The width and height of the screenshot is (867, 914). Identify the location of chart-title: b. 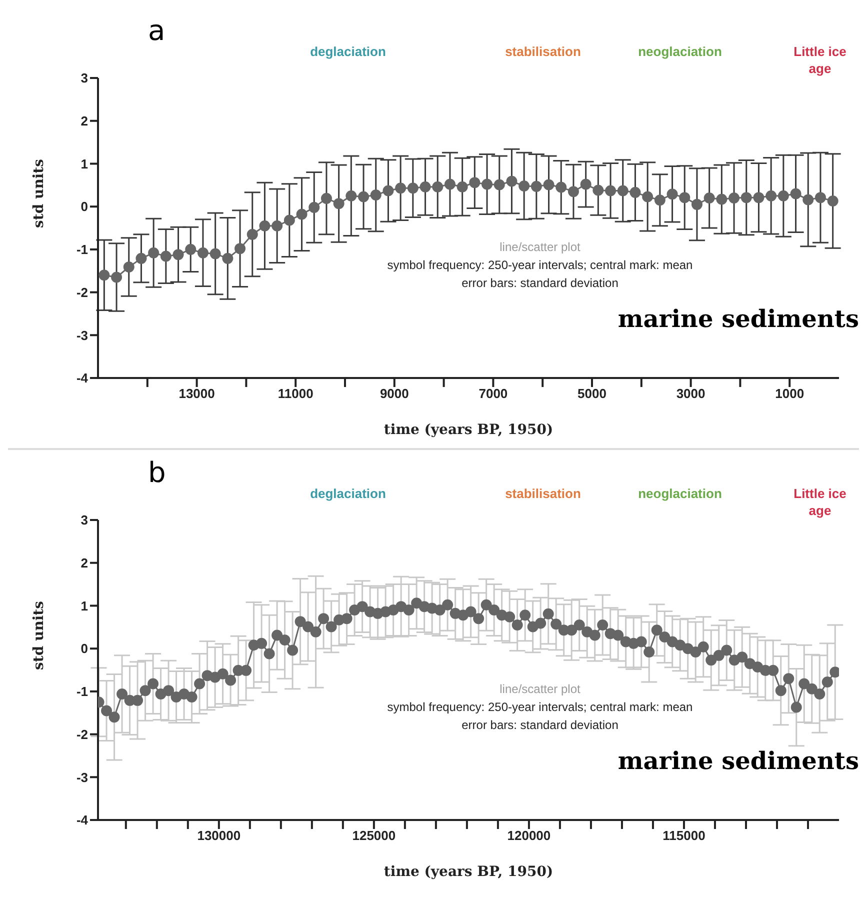
(157, 472).